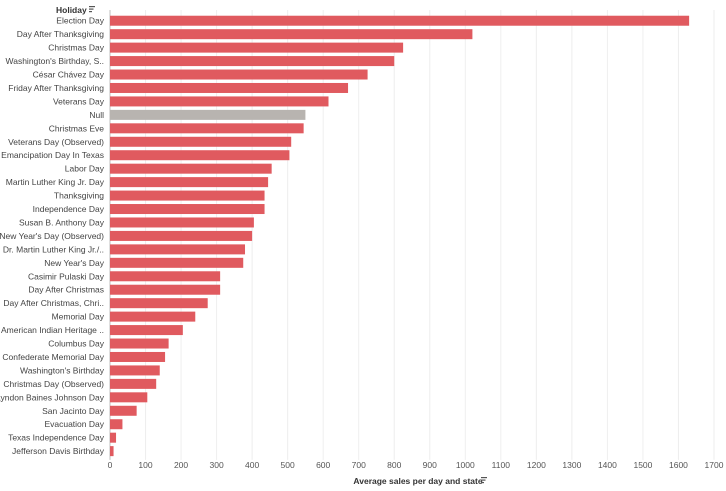 The width and height of the screenshot is (726, 491). Describe the element at coordinates (80, 21) in the screenshot. I see `category-label: Election Day` at that location.